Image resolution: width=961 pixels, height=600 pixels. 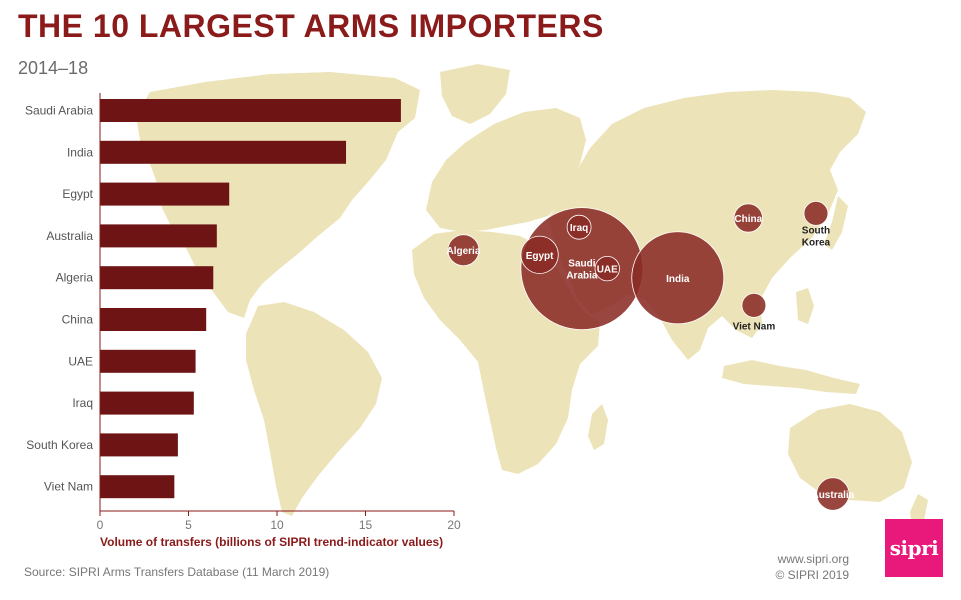 I want to click on bubble-label-saudi-arabia-0: Saudi, so click(x=581, y=264).